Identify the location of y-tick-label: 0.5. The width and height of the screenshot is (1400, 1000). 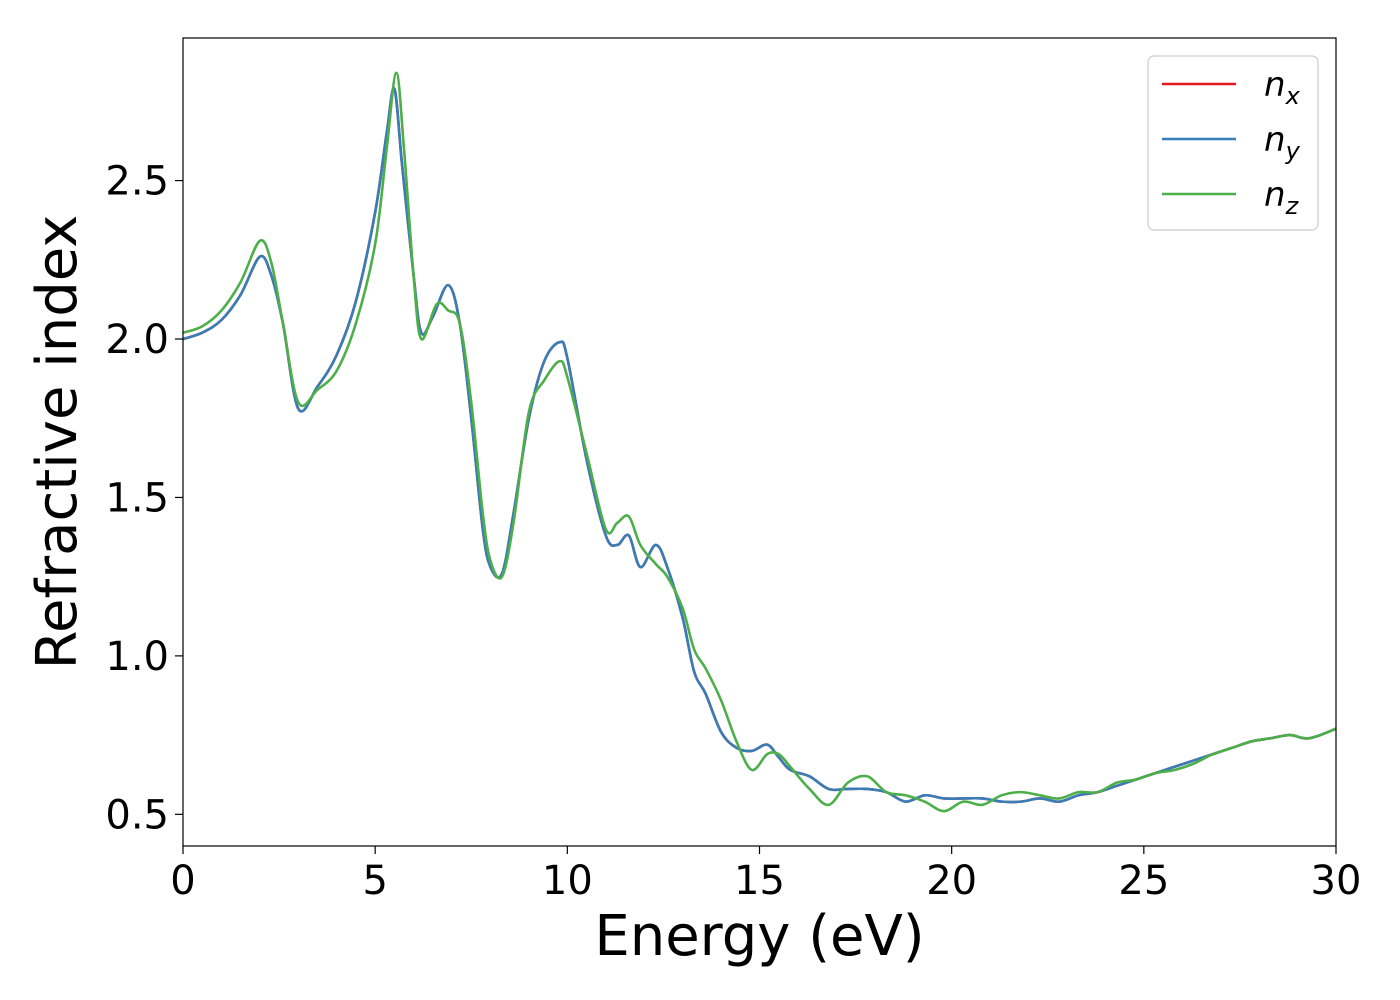
(137, 815).